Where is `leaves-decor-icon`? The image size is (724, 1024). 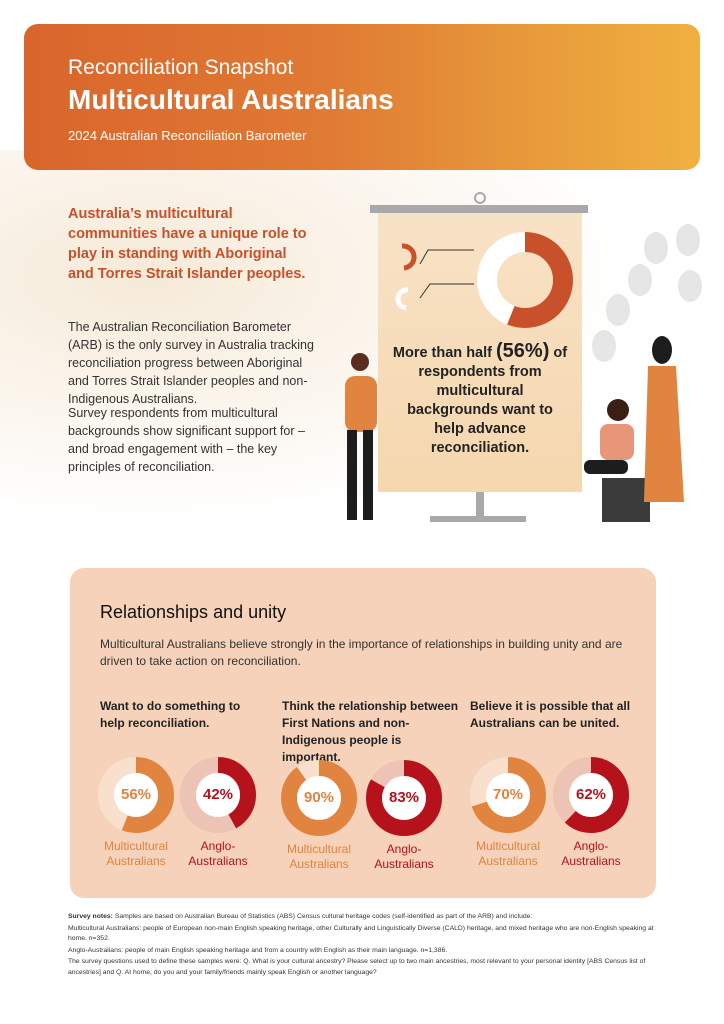
leaves-decor-icon is located at coordinates (647, 293).